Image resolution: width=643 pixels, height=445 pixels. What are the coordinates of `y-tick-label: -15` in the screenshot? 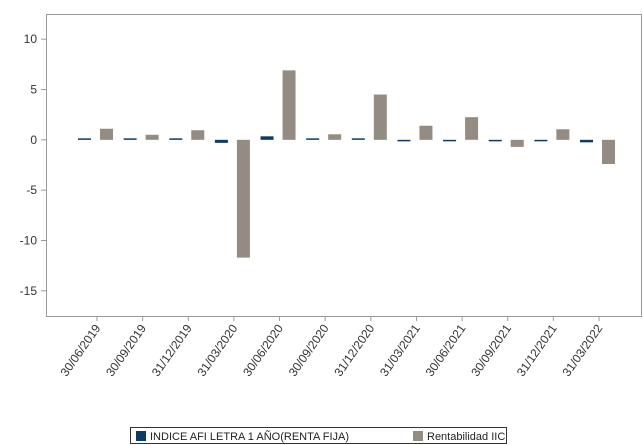 It's located at (29, 291).